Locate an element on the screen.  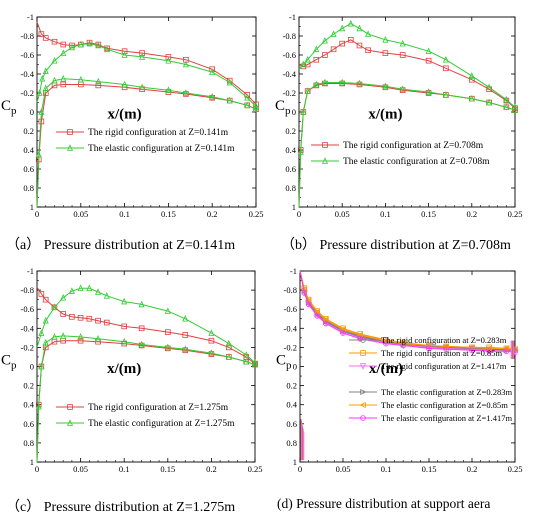
plot-frame is located at coordinates (146, 366).